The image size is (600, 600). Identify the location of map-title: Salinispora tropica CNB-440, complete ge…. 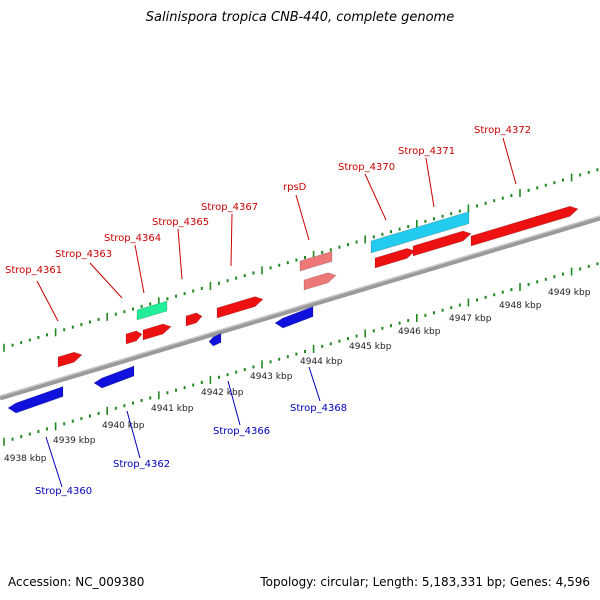
(300, 17).